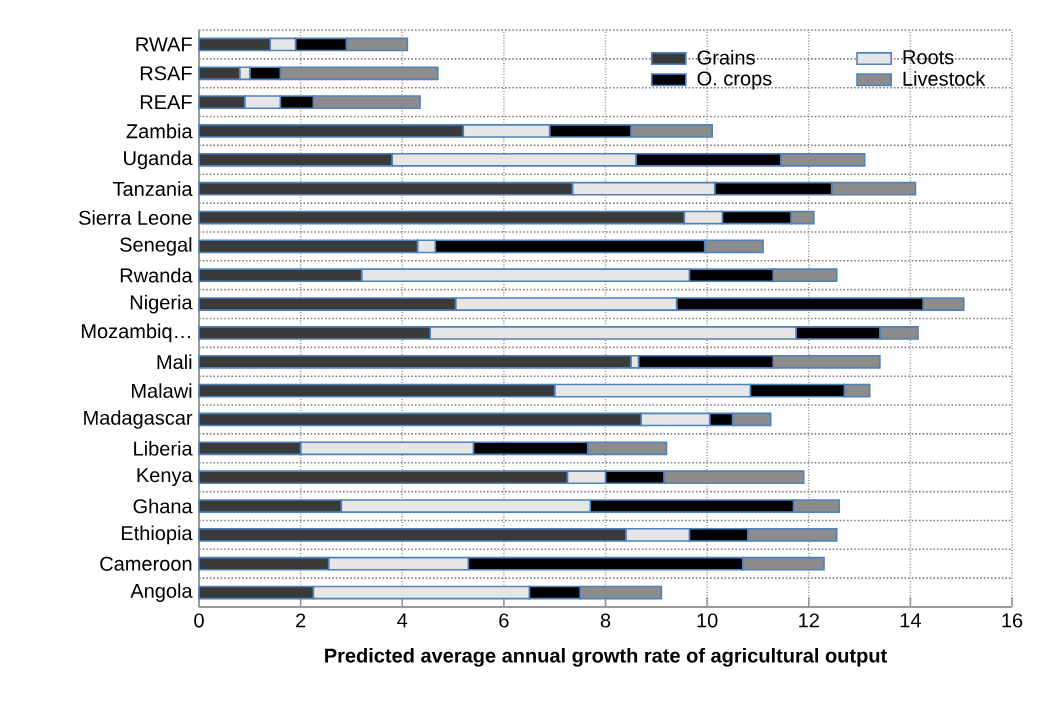  What do you see at coordinates (605, 620) in the screenshot?
I see `x-tick-label: 8` at bounding box center [605, 620].